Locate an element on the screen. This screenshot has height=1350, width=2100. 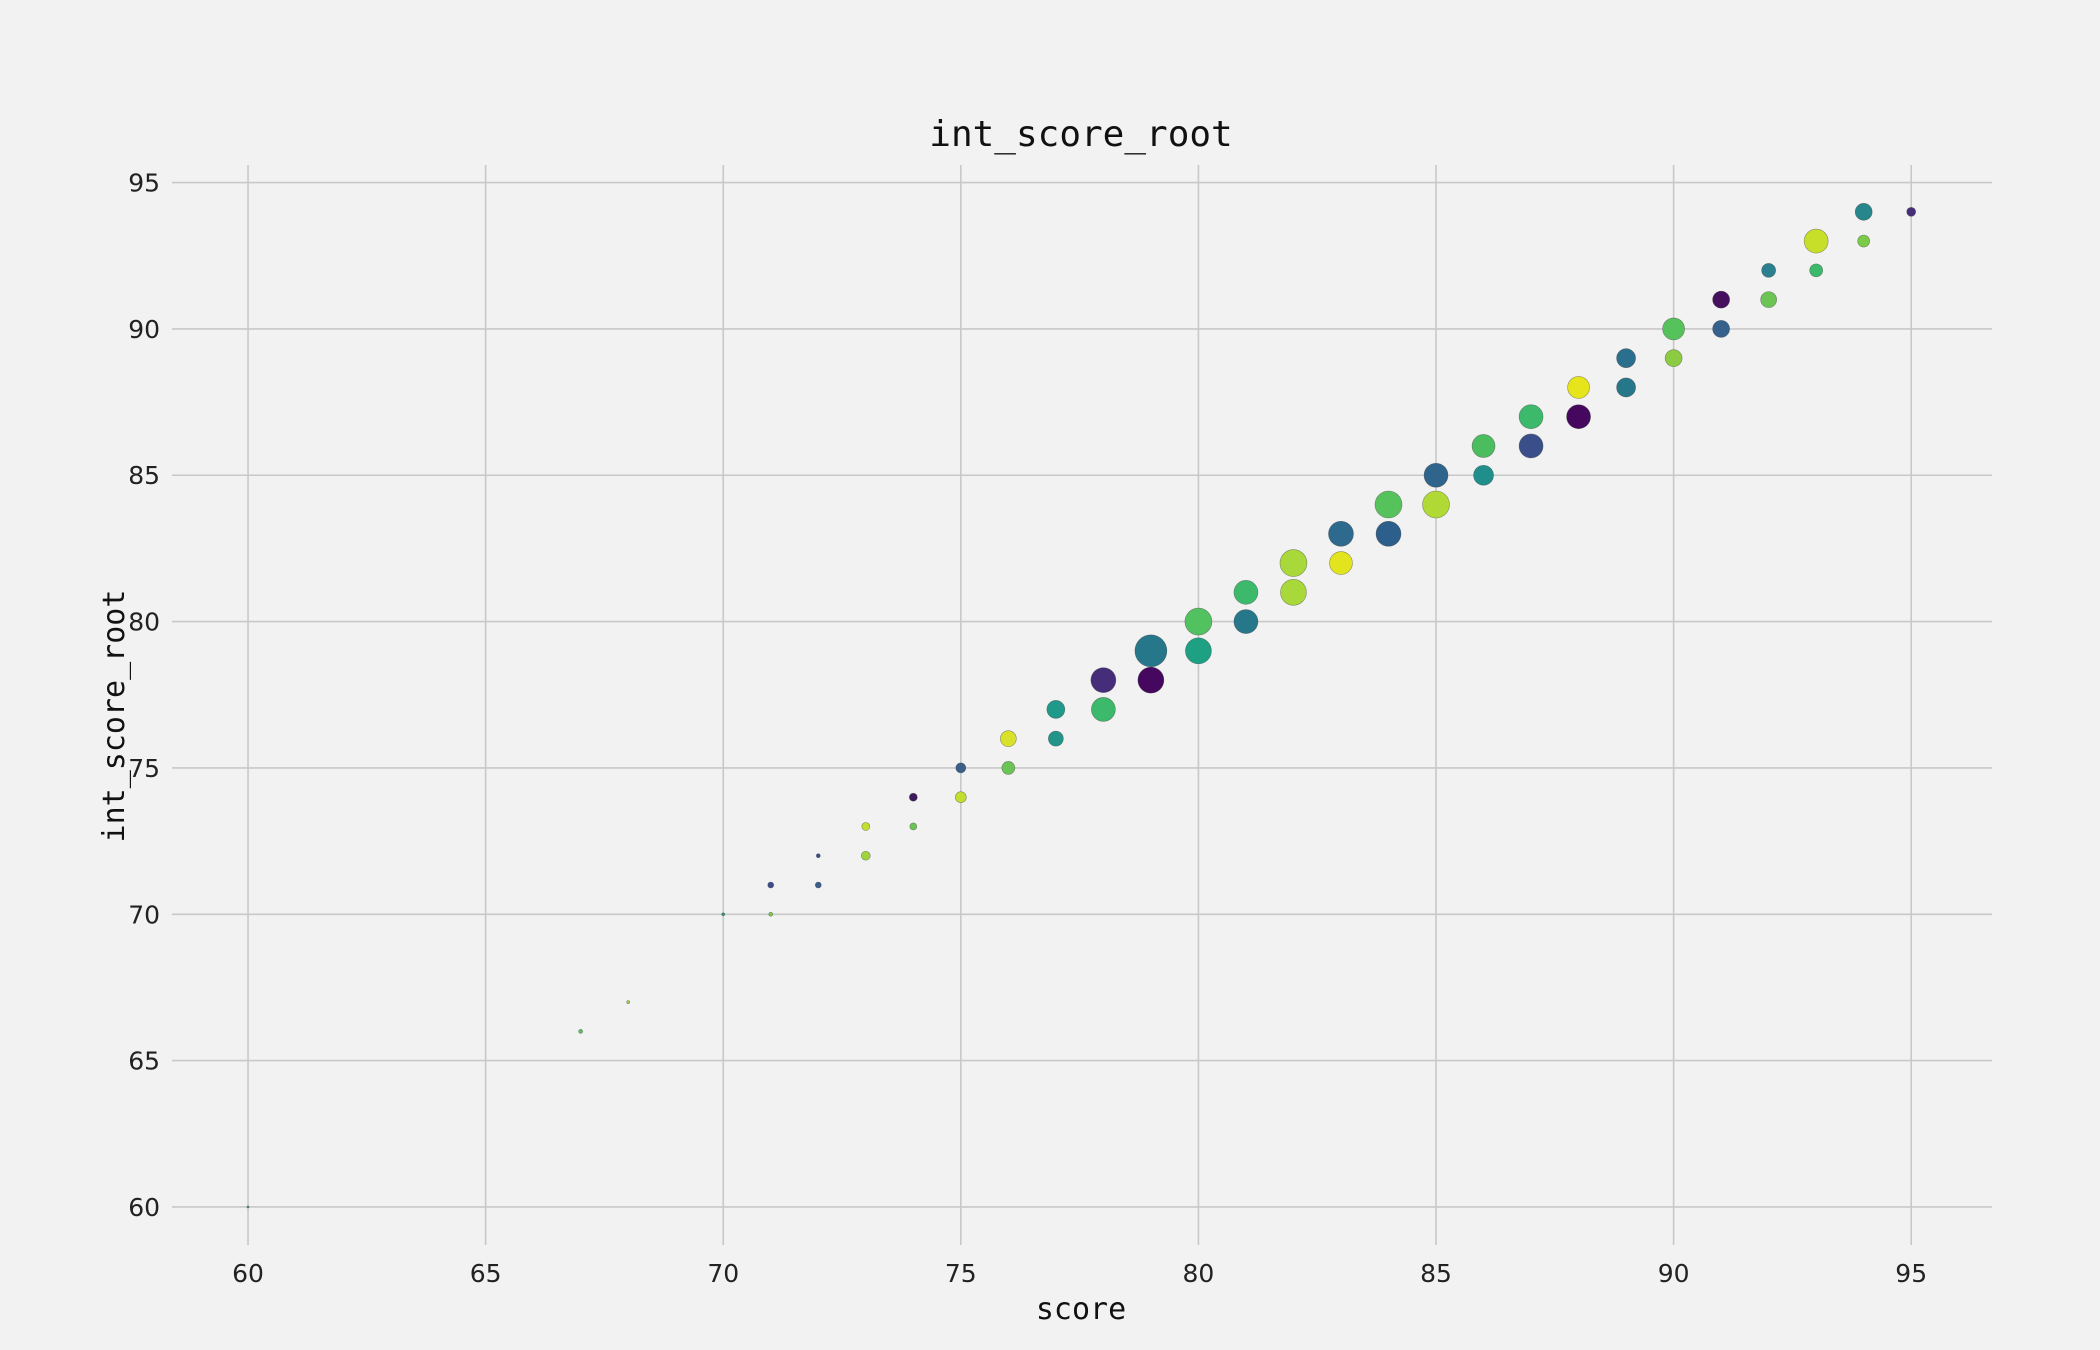
x-tick-label: 70 is located at coordinates (723, 1273).